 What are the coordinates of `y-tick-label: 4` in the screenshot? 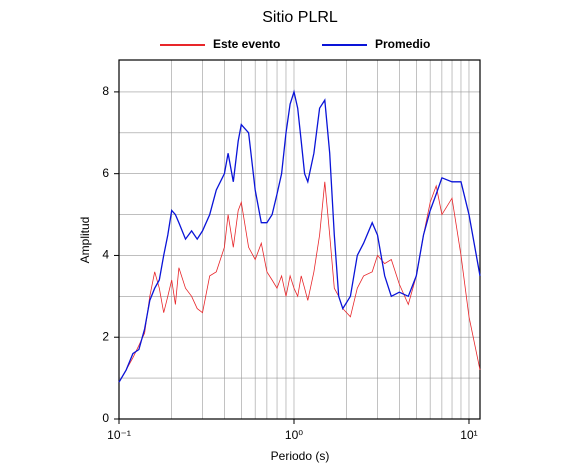 It's located at (105, 255).